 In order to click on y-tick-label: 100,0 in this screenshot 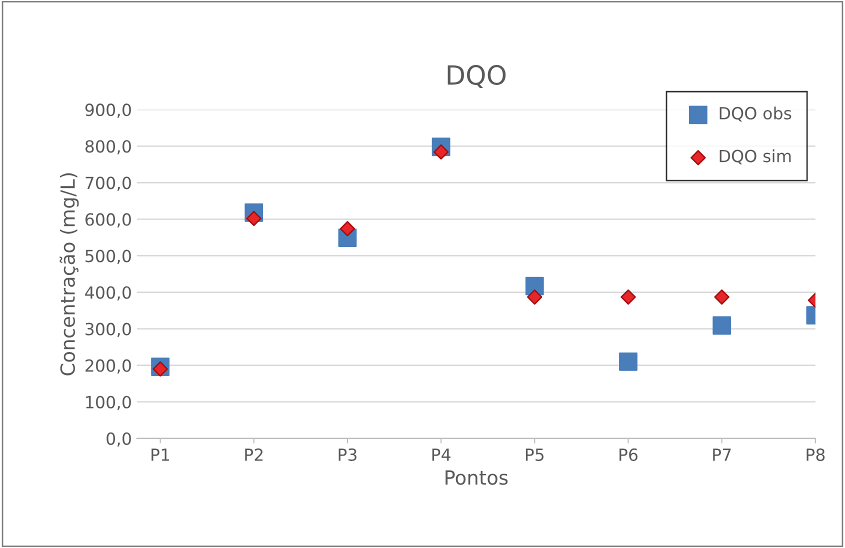, I will do `click(108, 403)`.